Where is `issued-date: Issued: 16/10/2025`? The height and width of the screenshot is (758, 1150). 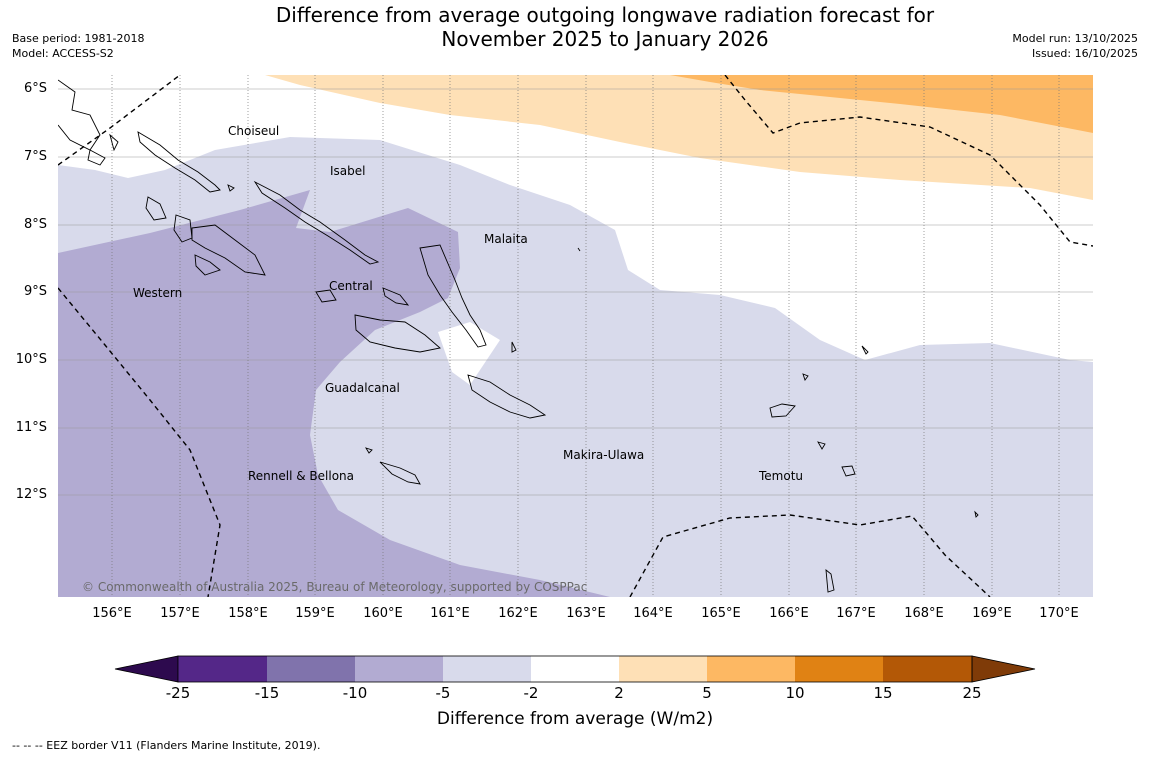 issued-date: Issued: 16/10/2025 is located at coordinates (1084, 53).